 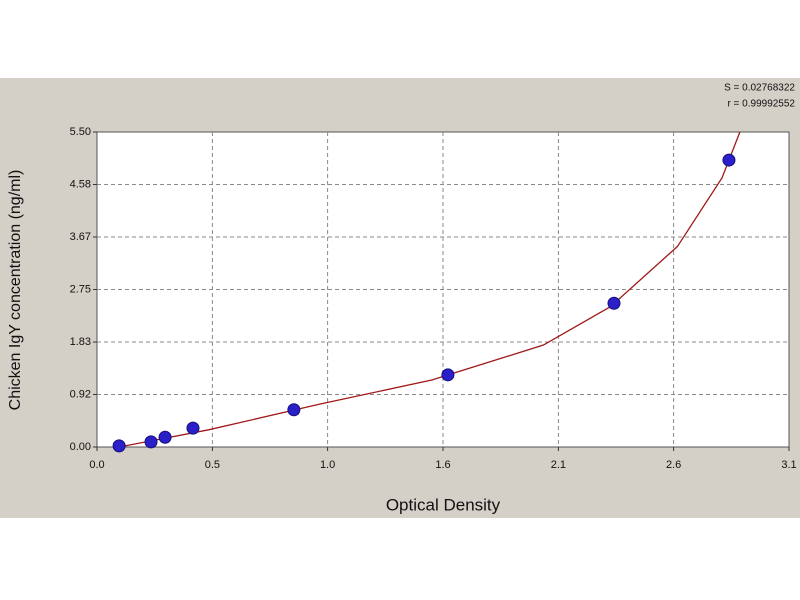 What do you see at coordinates (15, 290) in the screenshot?
I see `y-axis-label: Chicken IgY concentration (ng/ml)` at bounding box center [15, 290].